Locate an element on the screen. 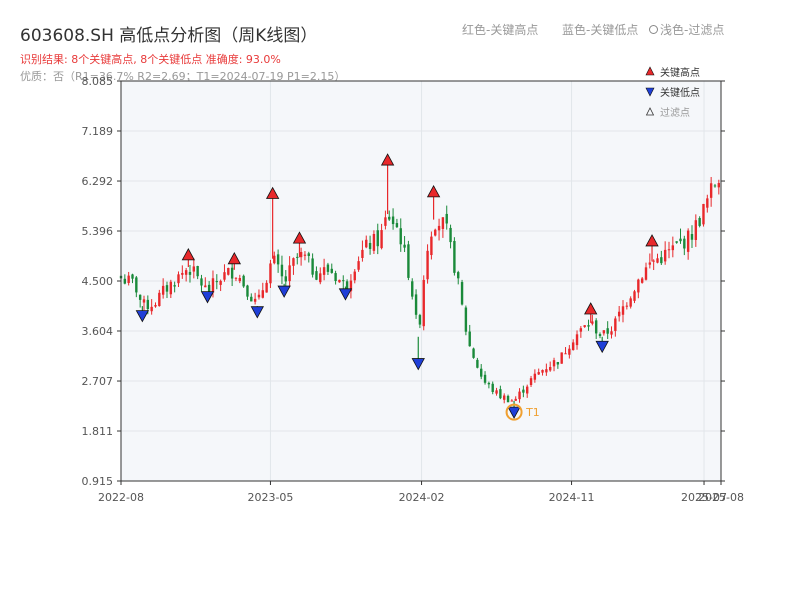 The width and height of the screenshot is (800, 600). top-legend-gray-label: 浅色-过滤点 is located at coordinates (692, 30).